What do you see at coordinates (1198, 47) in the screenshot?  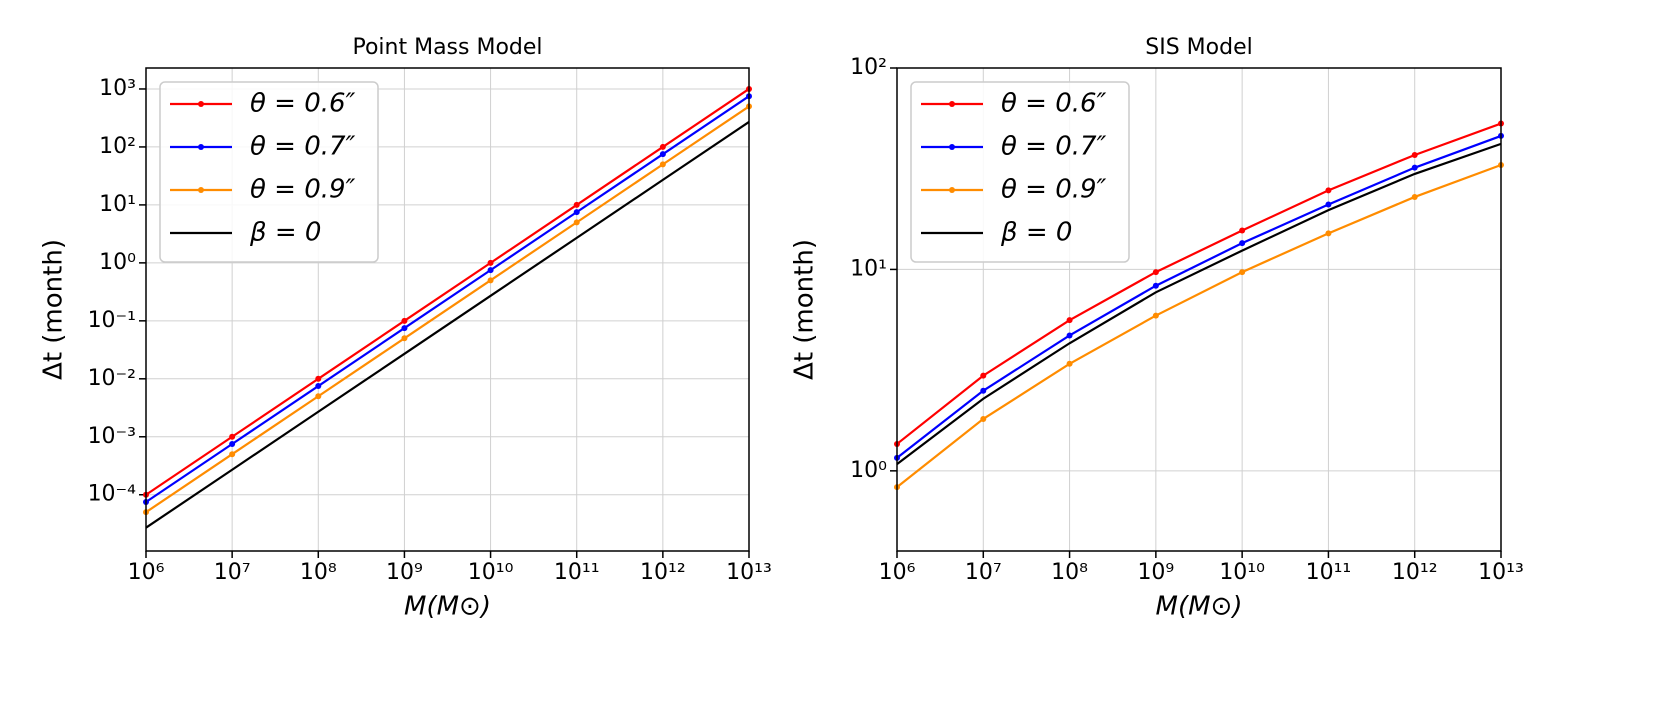 I see `chart-title: SIS Model` at bounding box center [1198, 47].